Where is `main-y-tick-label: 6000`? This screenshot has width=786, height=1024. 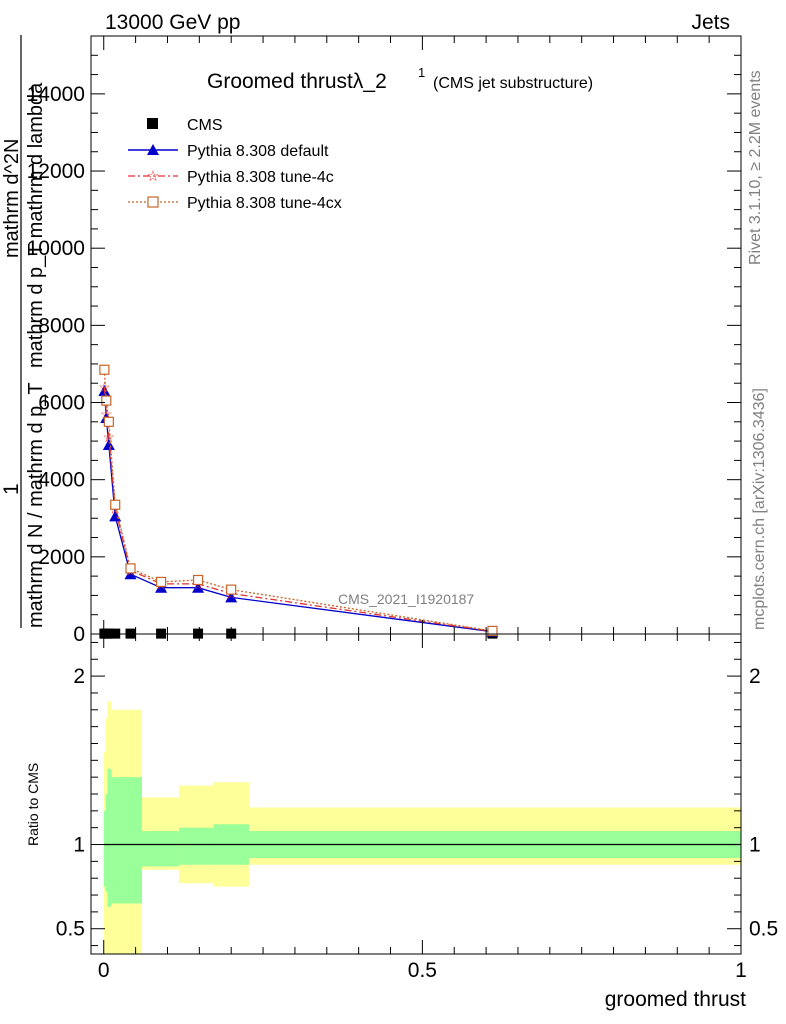
main-y-tick-label: 6000 is located at coordinates (61, 403).